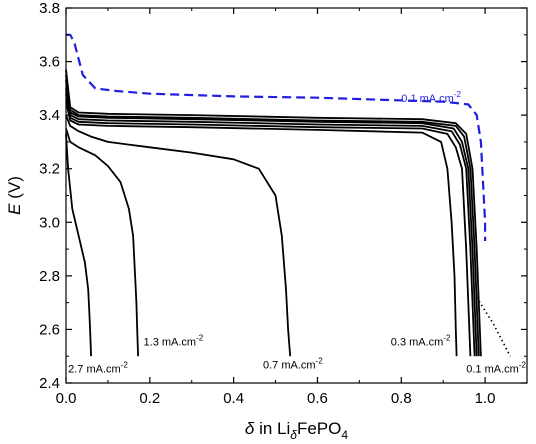  I want to click on x-axis-title-sub1: δ, so click(293, 435).